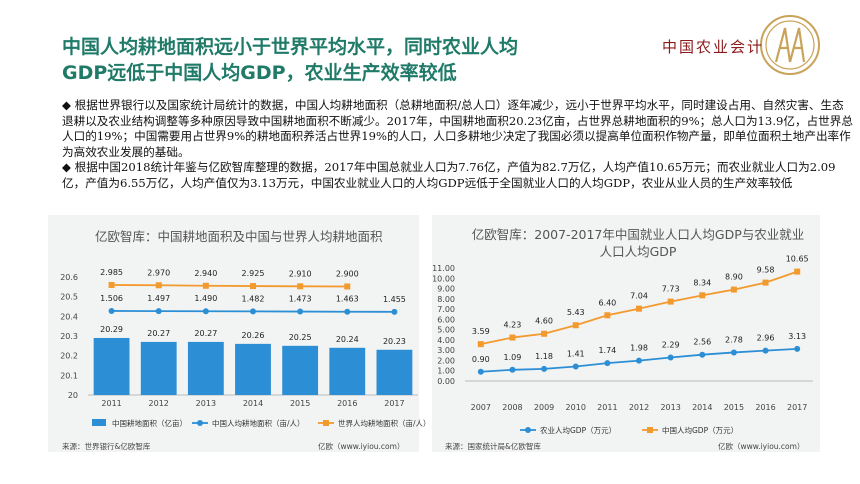  I want to click on x-tick-label: 2017, so click(797, 407).